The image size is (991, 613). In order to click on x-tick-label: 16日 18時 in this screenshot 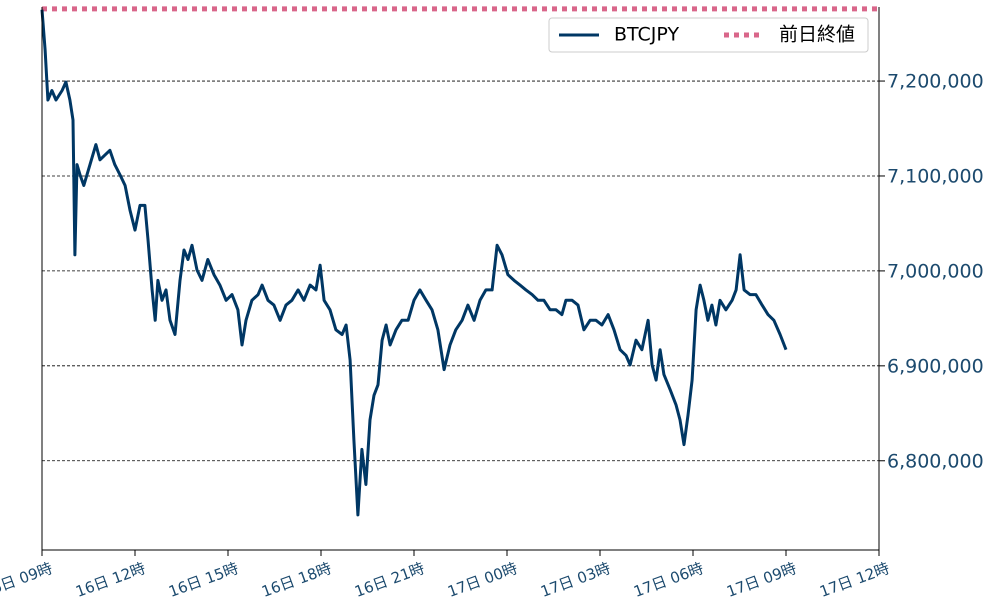, I will do `click(296, 580)`.